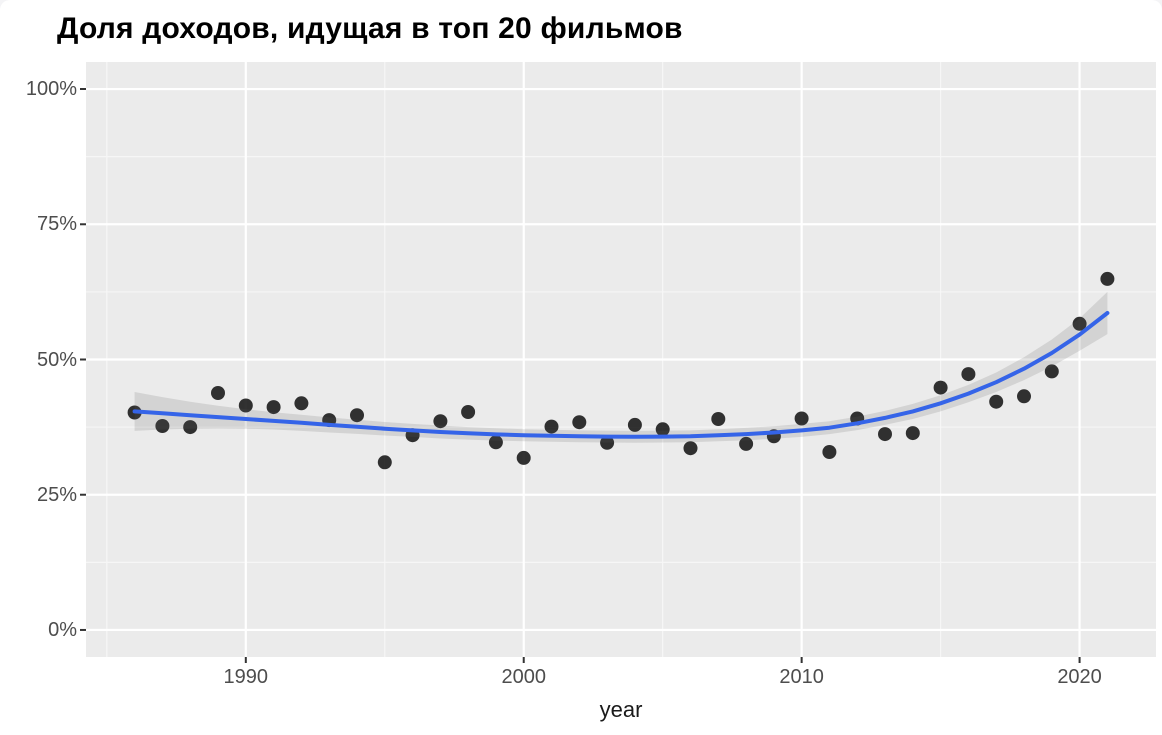  Describe the element at coordinates (621, 375) in the screenshot. I see `trend-line` at that location.